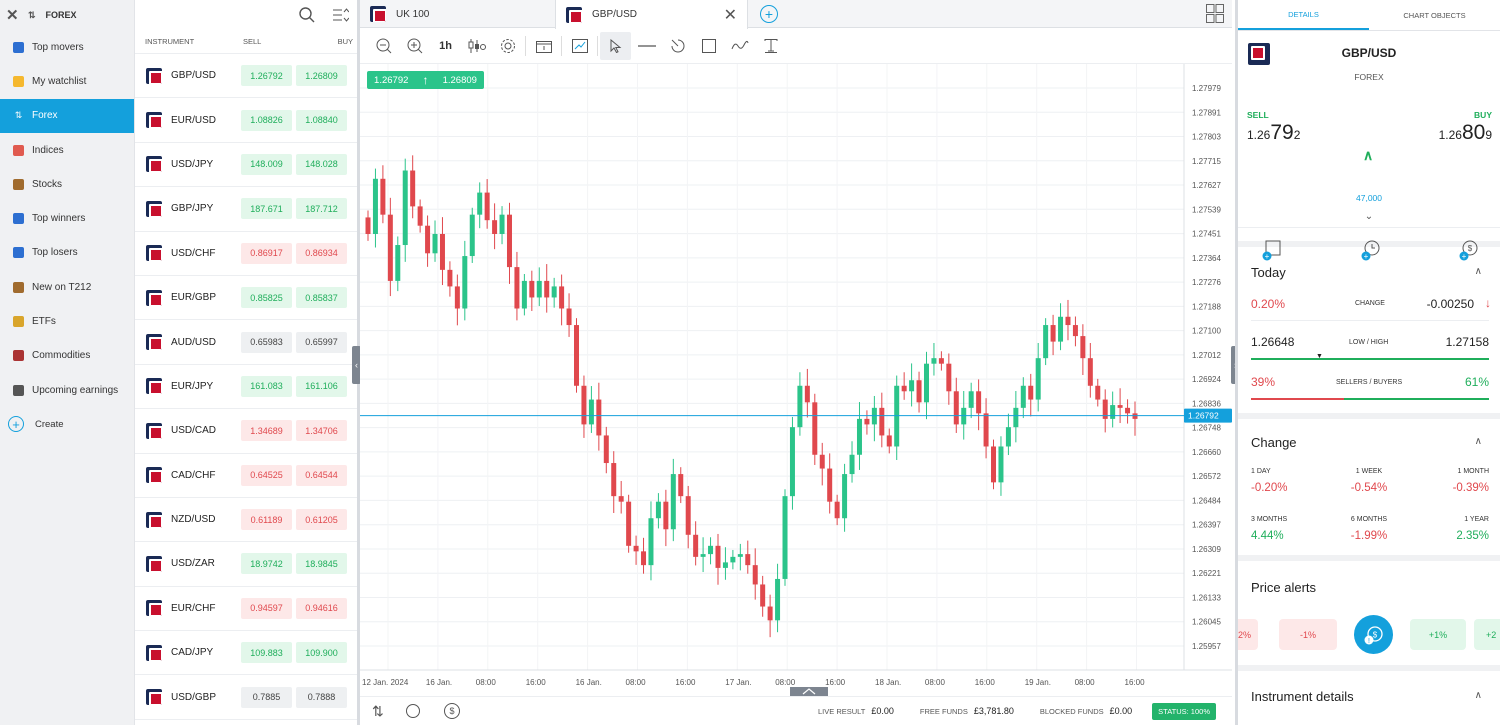 This screenshot has width=1500, height=725. I want to click on tab-details: DETAILS, so click(1303, 15).